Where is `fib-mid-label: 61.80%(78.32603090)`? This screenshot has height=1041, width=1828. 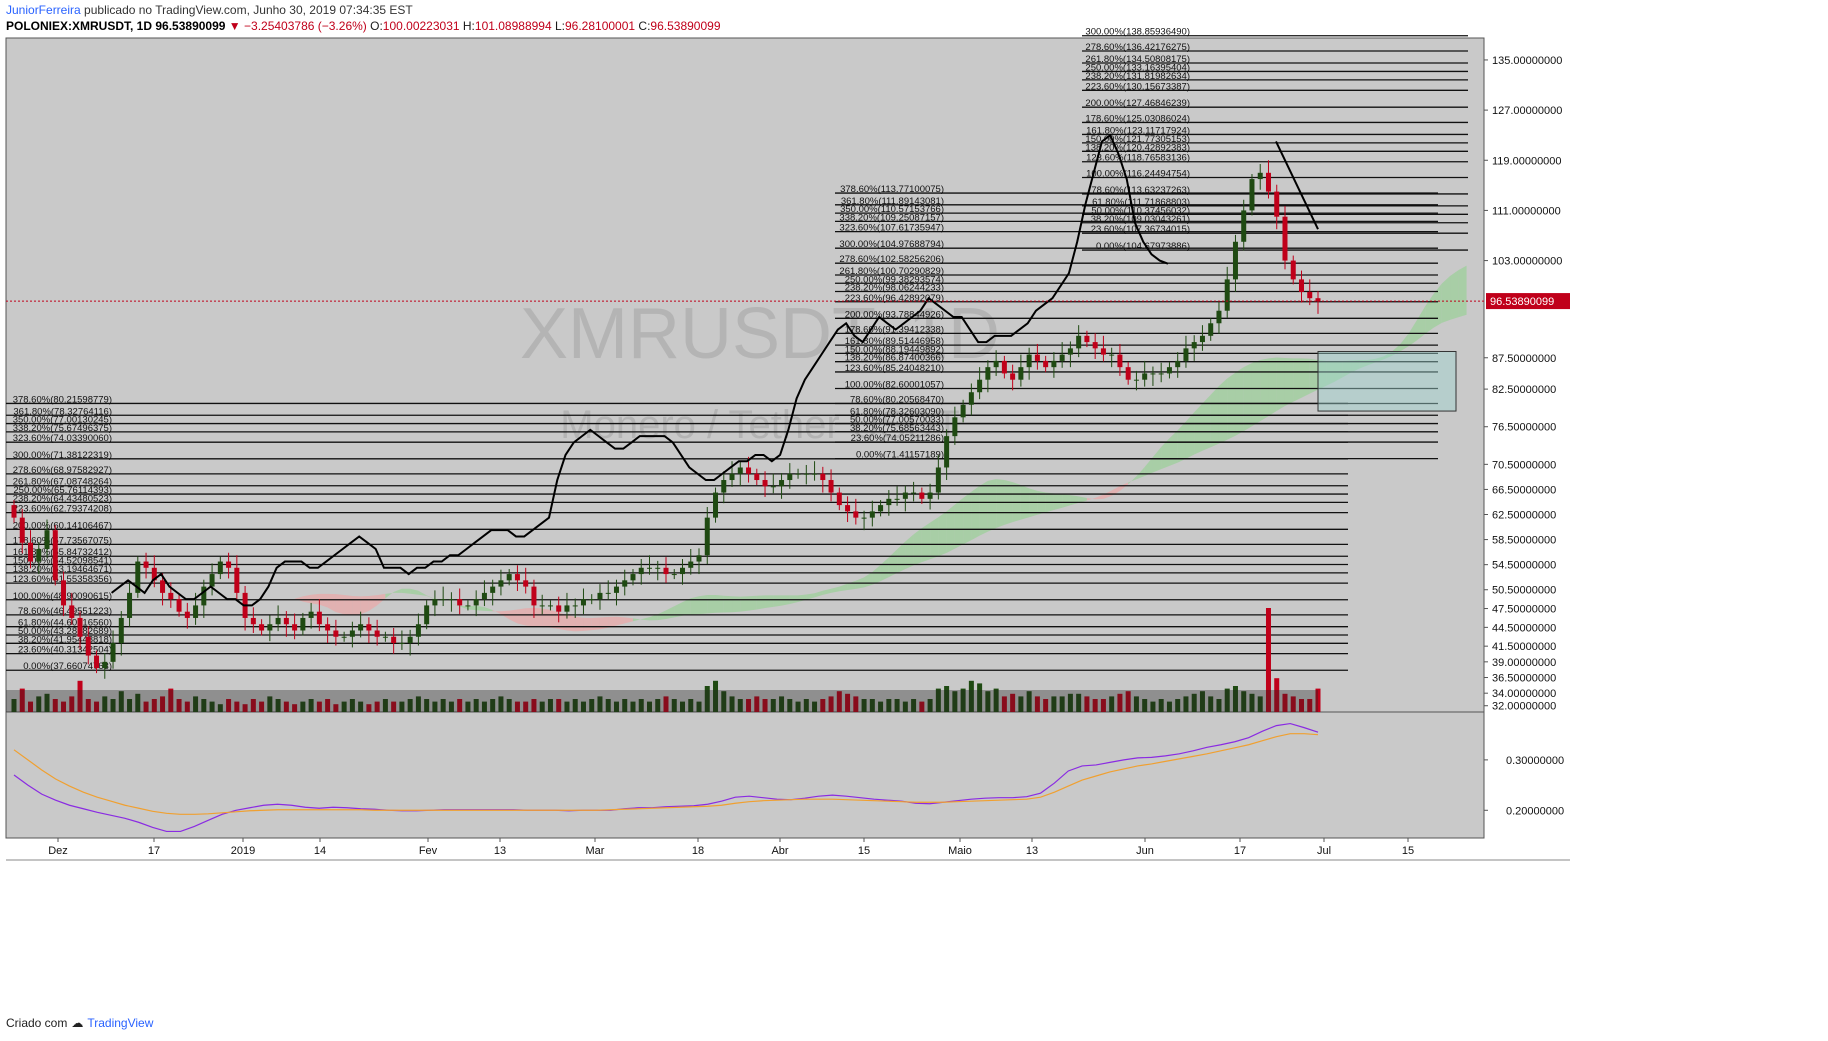 fib-mid-label: 61.80%(78.32603090) is located at coordinates (897, 411).